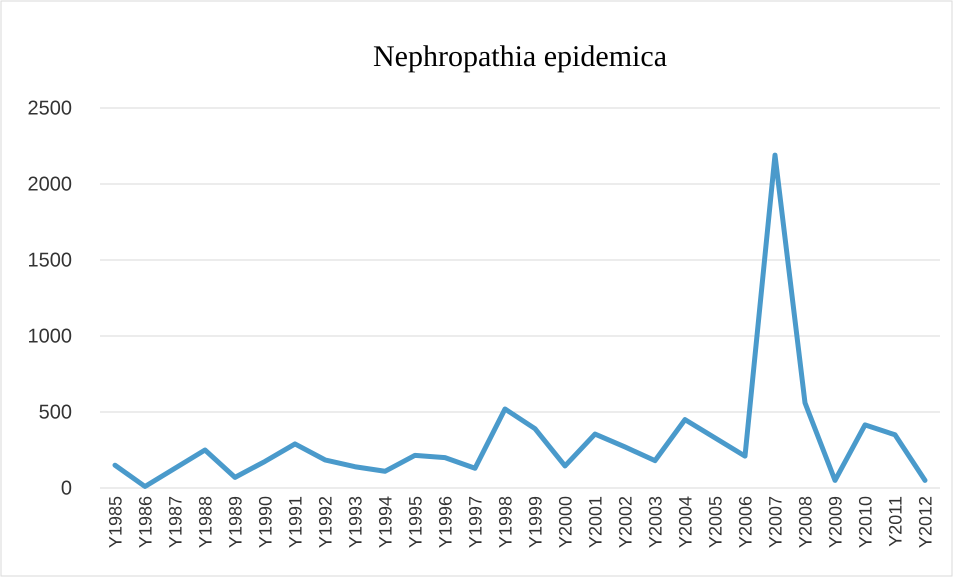  What do you see at coordinates (50, 336) in the screenshot?
I see `y-tick-label: 1000` at bounding box center [50, 336].